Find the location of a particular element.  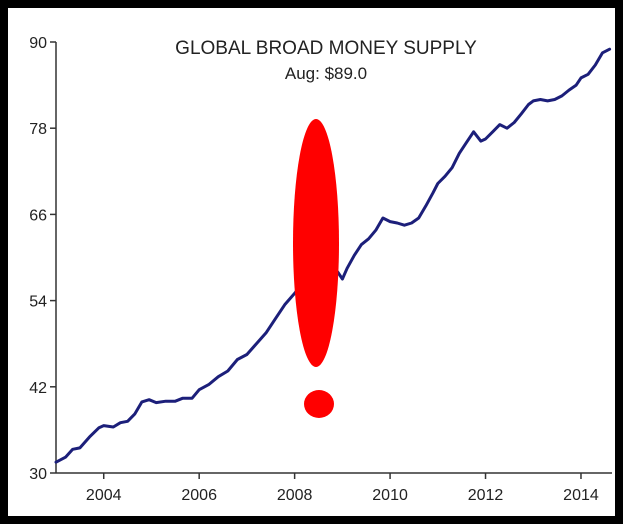

chart-subtitle: Aug: $89.0 is located at coordinates (326, 73).